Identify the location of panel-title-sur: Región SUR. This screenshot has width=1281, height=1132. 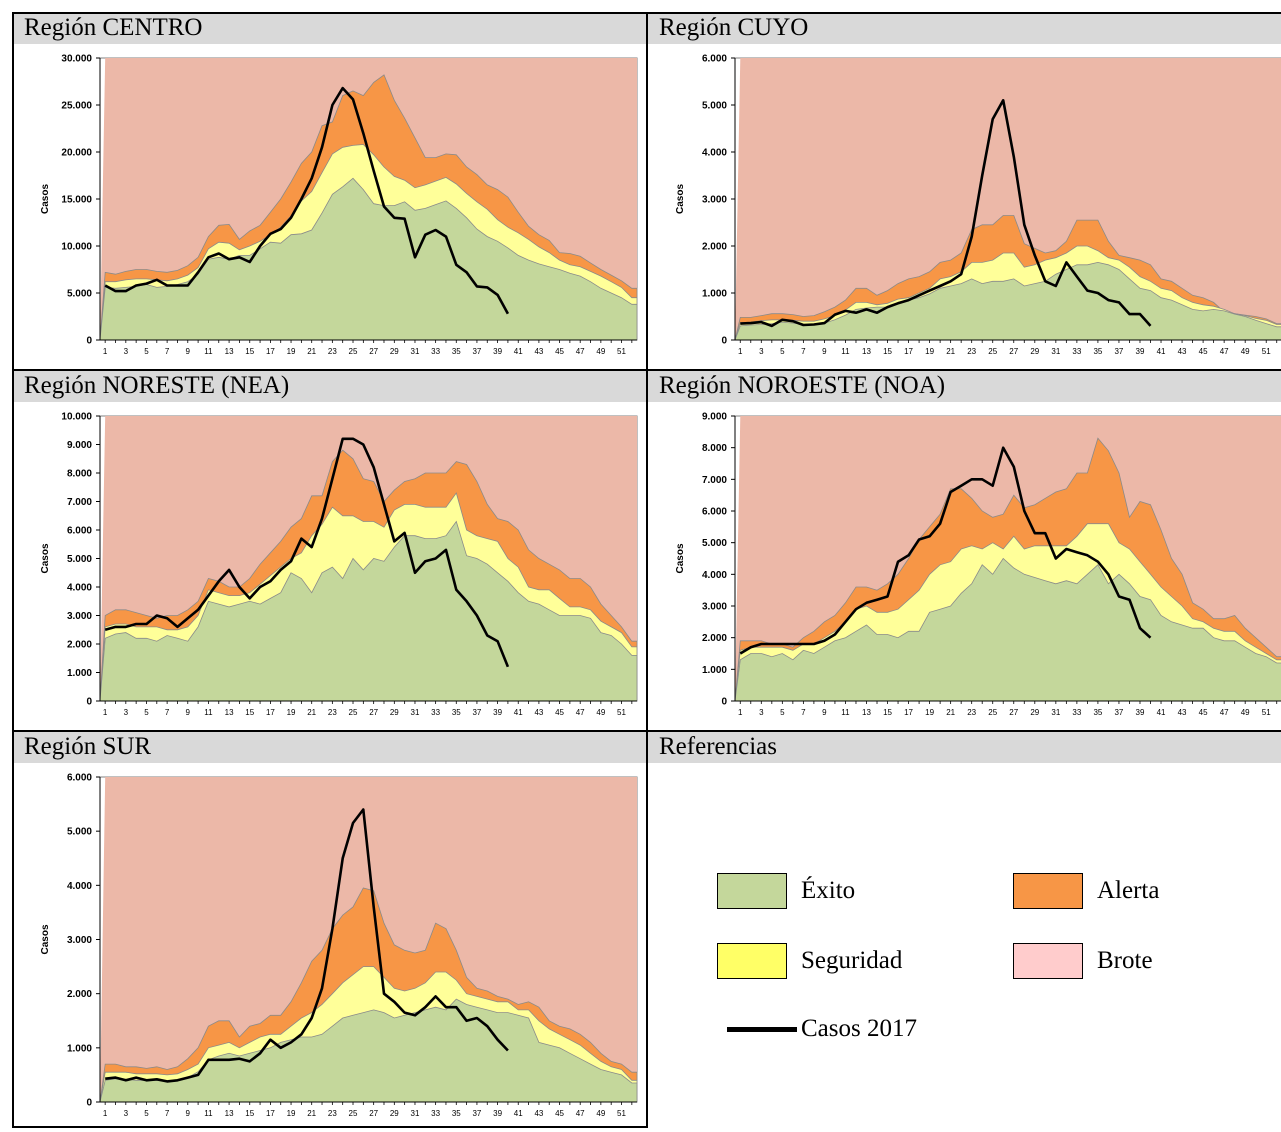
(329, 747).